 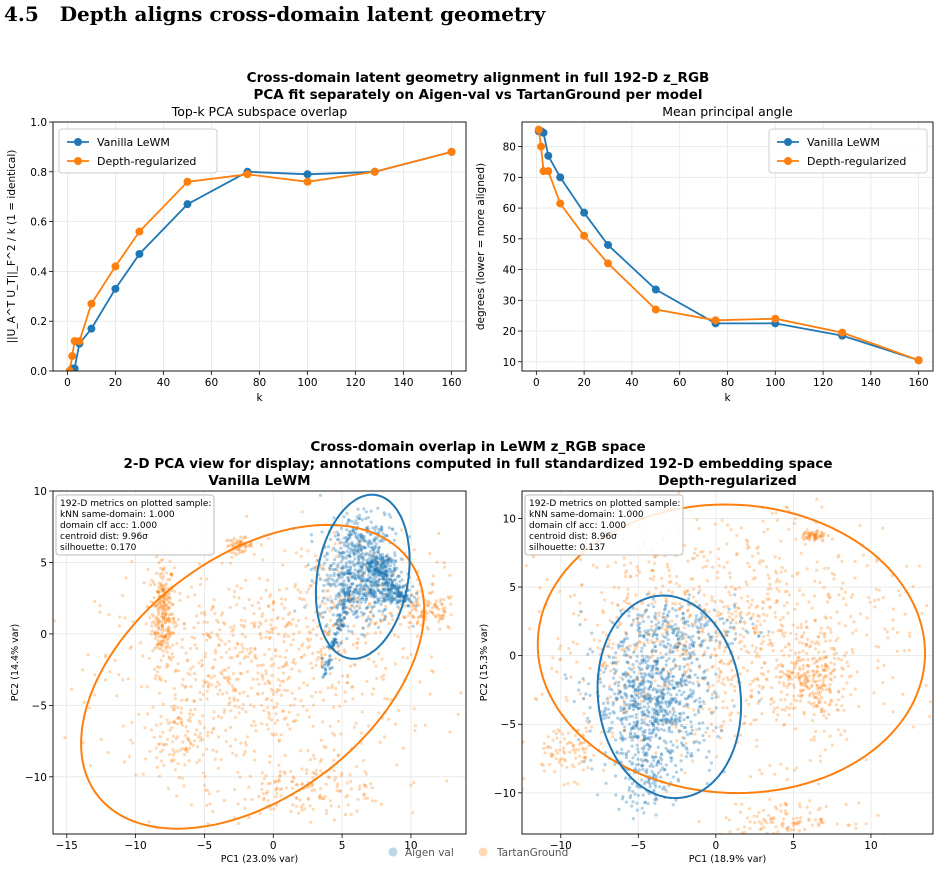 I want to click on panel2-series-vanilla-lewm-point, so click(x=548, y=155).